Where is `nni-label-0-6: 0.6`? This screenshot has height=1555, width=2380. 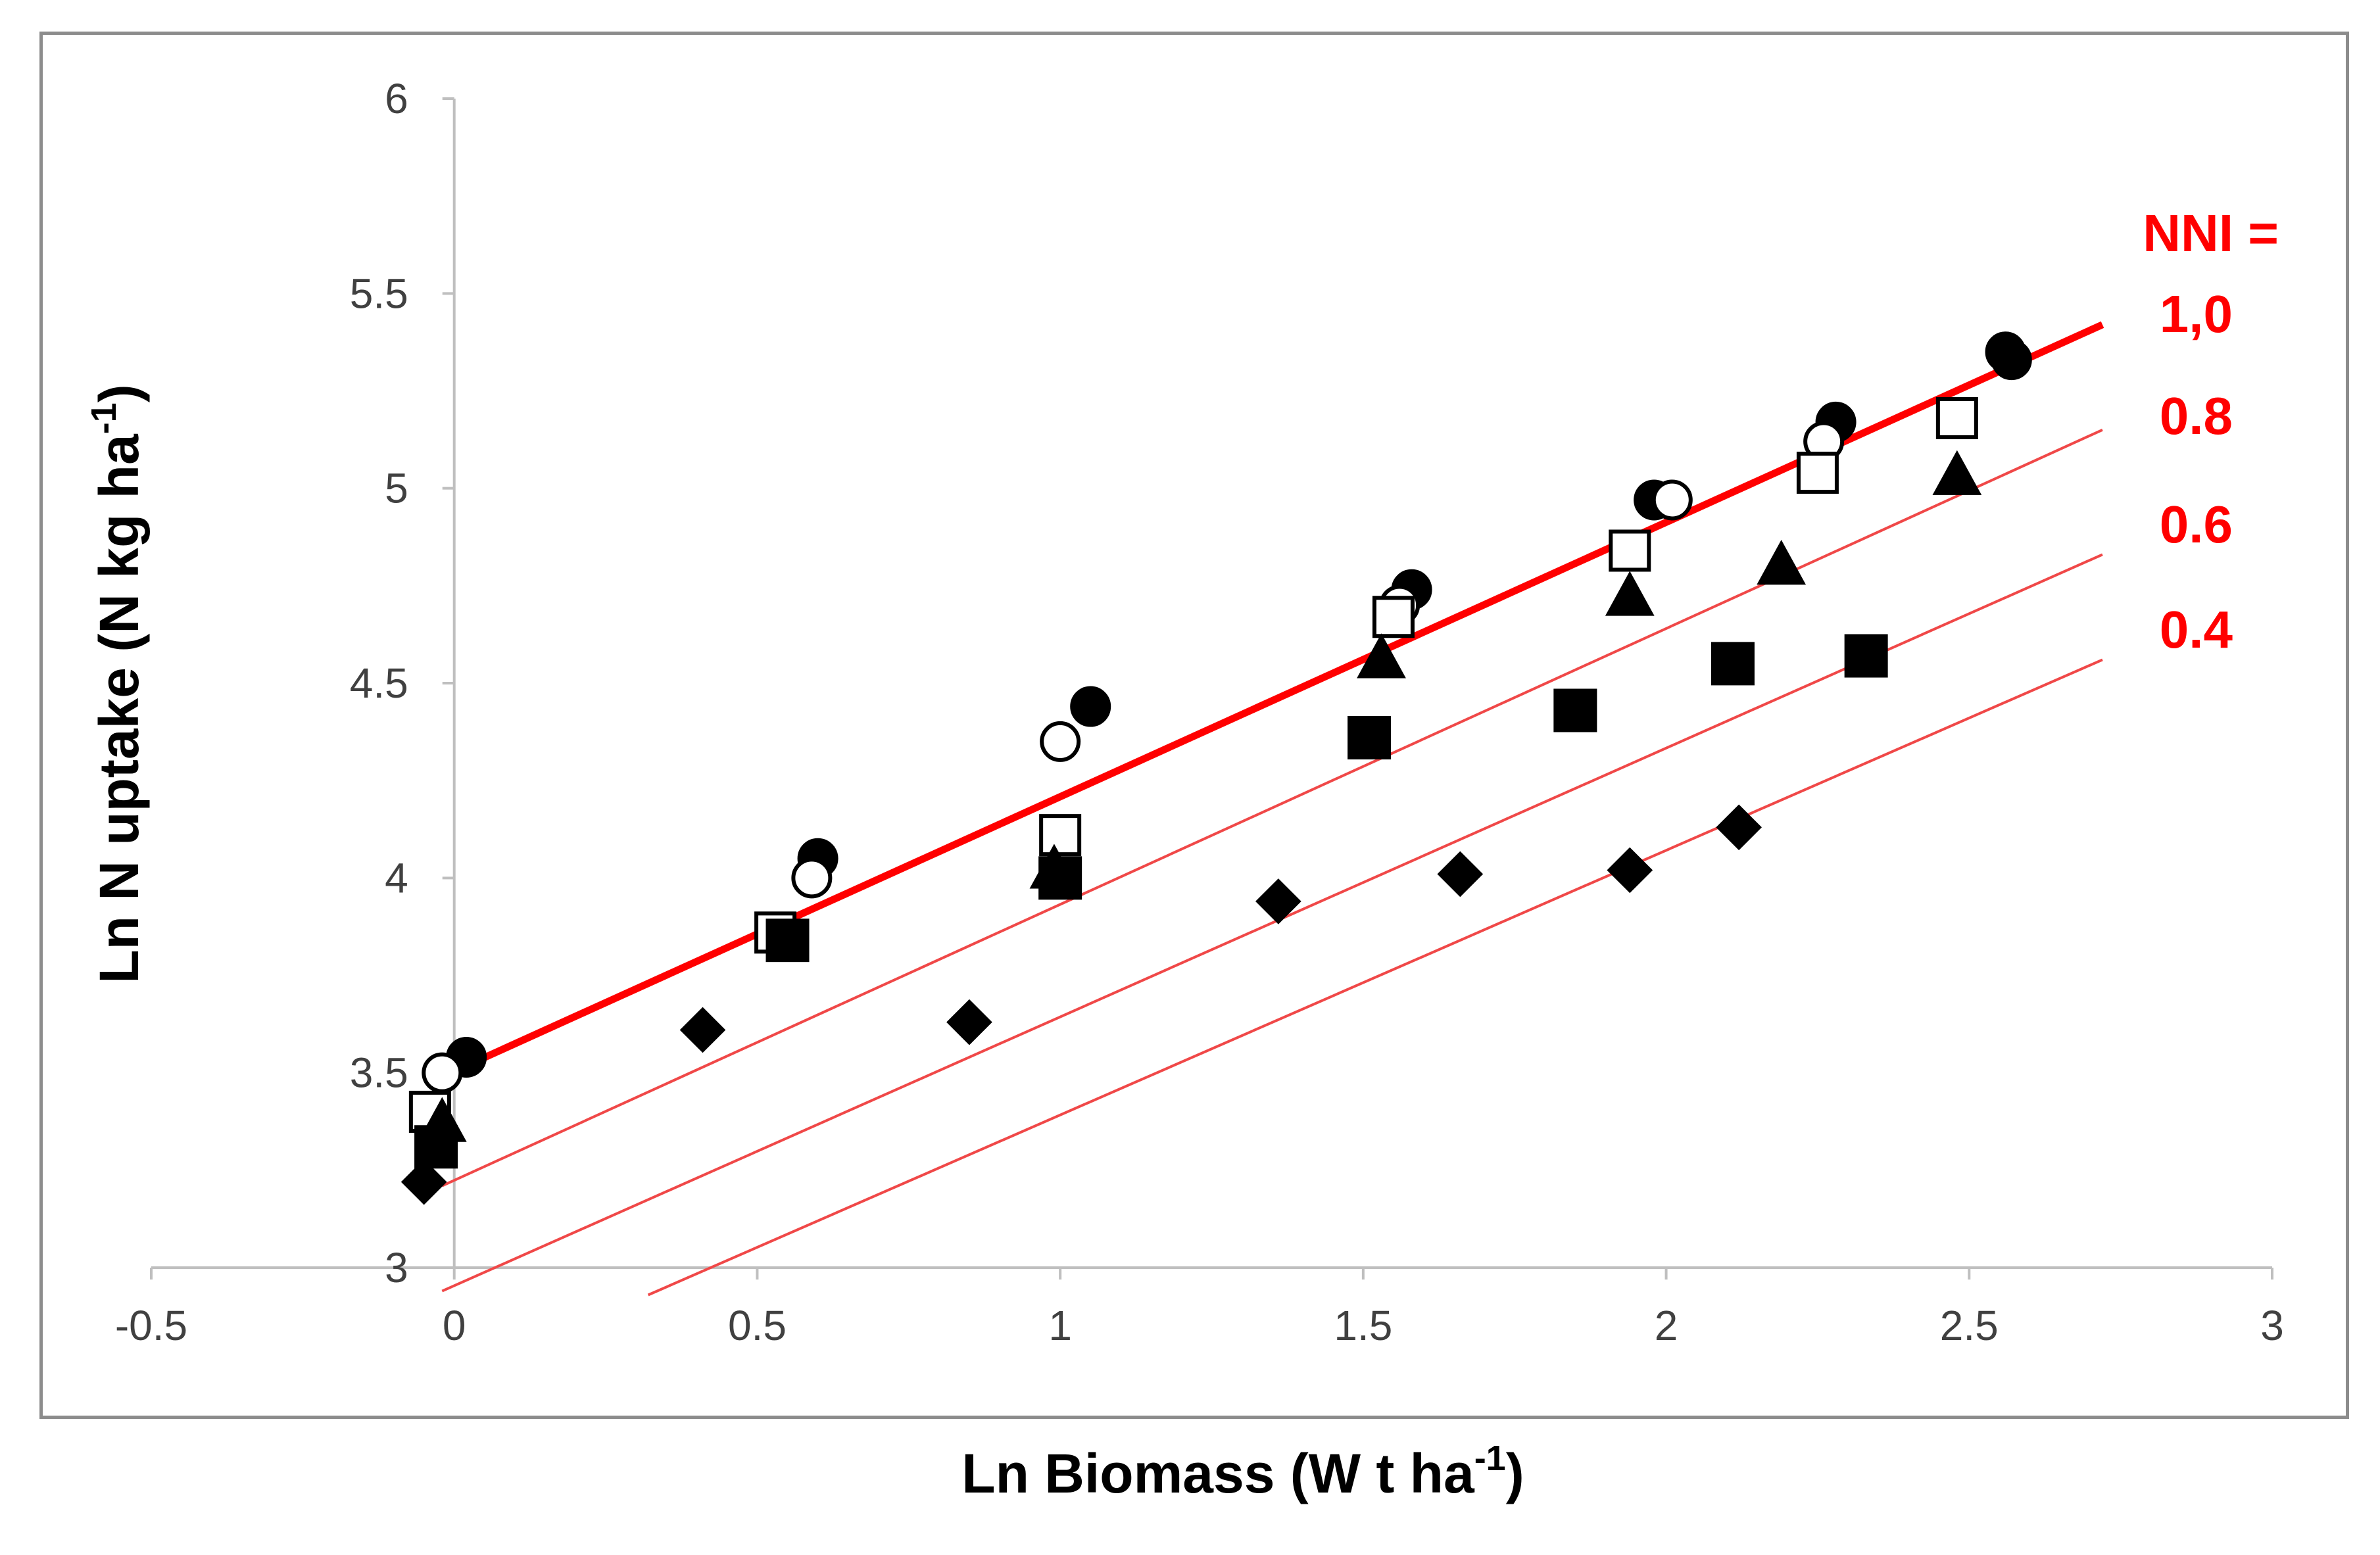
nni-label-0-6: 0.6 is located at coordinates (2196, 524).